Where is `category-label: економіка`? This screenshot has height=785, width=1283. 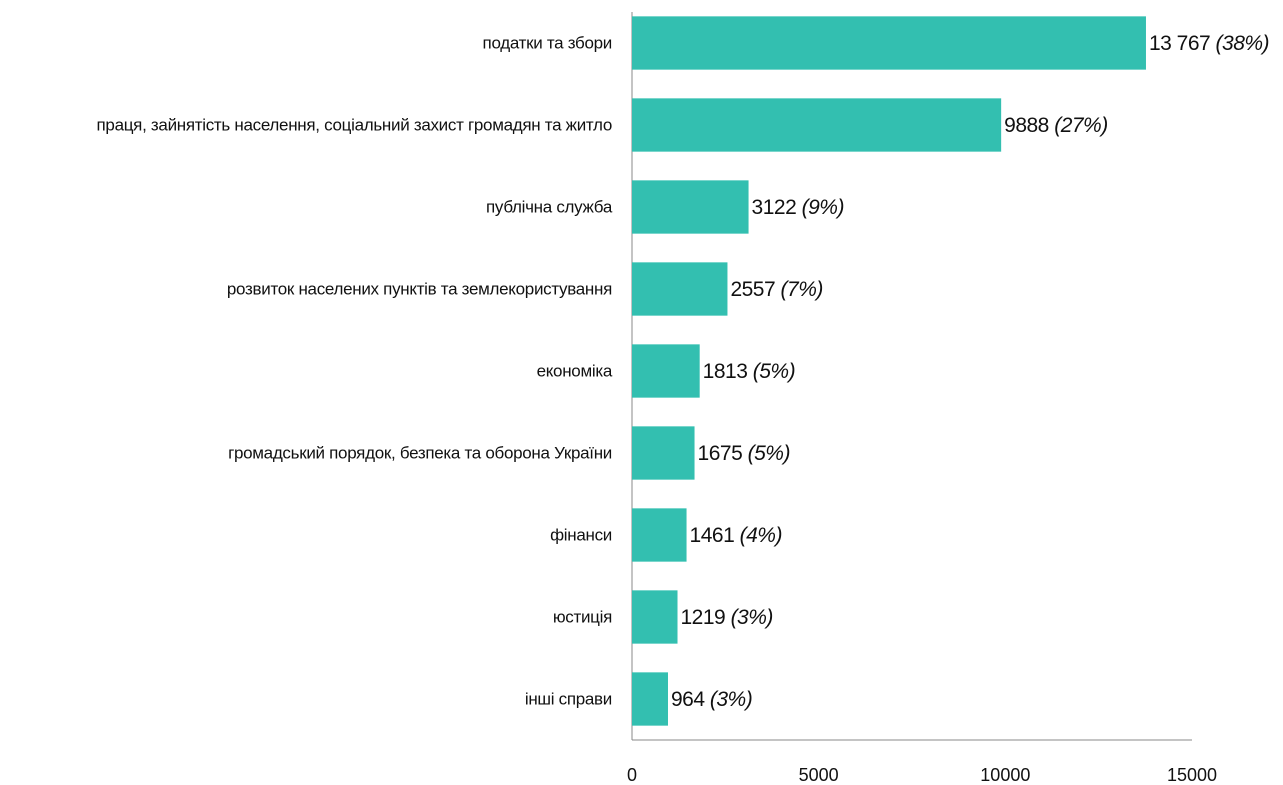
category-label: економіка is located at coordinates (575, 370).